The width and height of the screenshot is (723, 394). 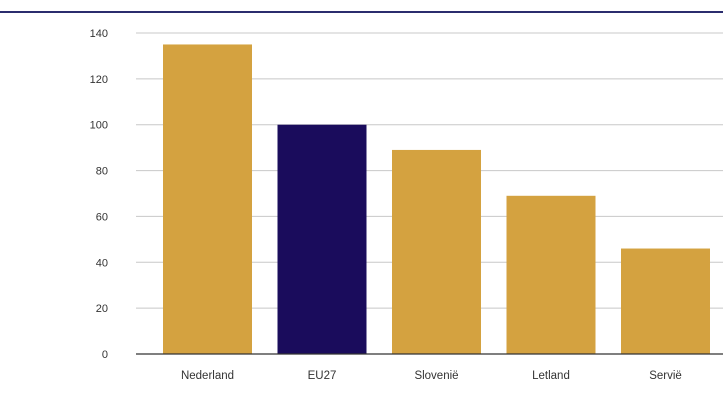 I want to click on x-tick-label: Servië, so click(x=665, y=376).